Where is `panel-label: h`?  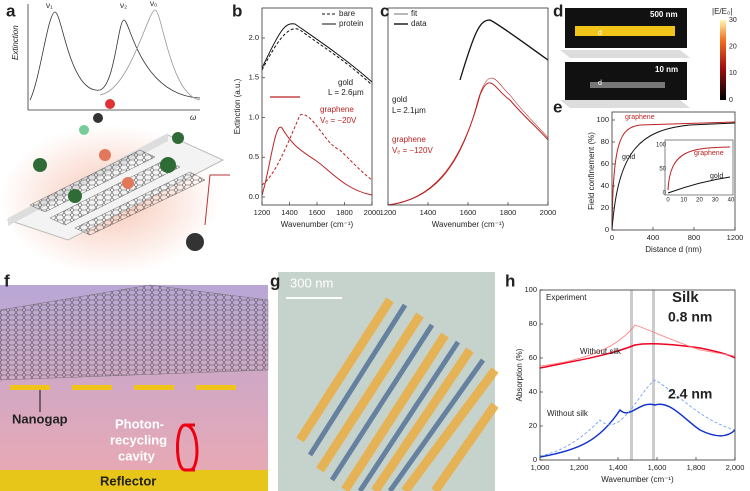 panel-label: h is located at coordinates (510, 280).